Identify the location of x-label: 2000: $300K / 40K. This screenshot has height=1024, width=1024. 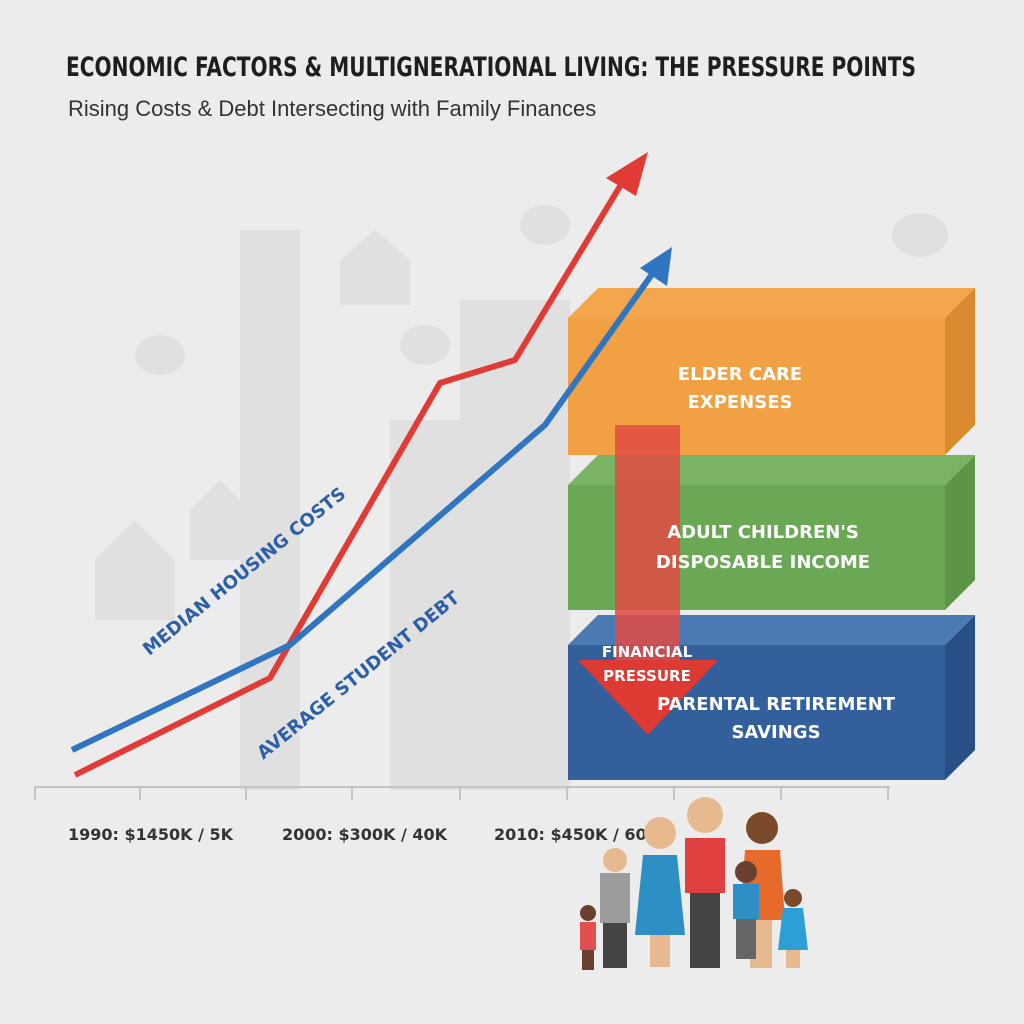
(365, 834).